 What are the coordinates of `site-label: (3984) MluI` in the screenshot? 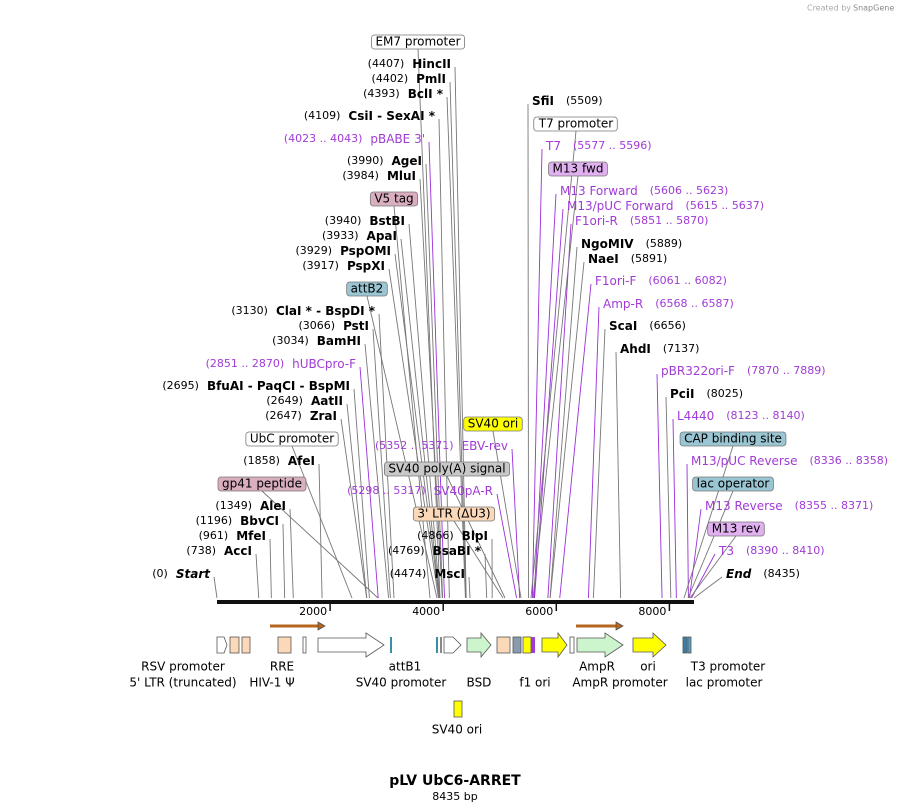 It's located at (379, 176).